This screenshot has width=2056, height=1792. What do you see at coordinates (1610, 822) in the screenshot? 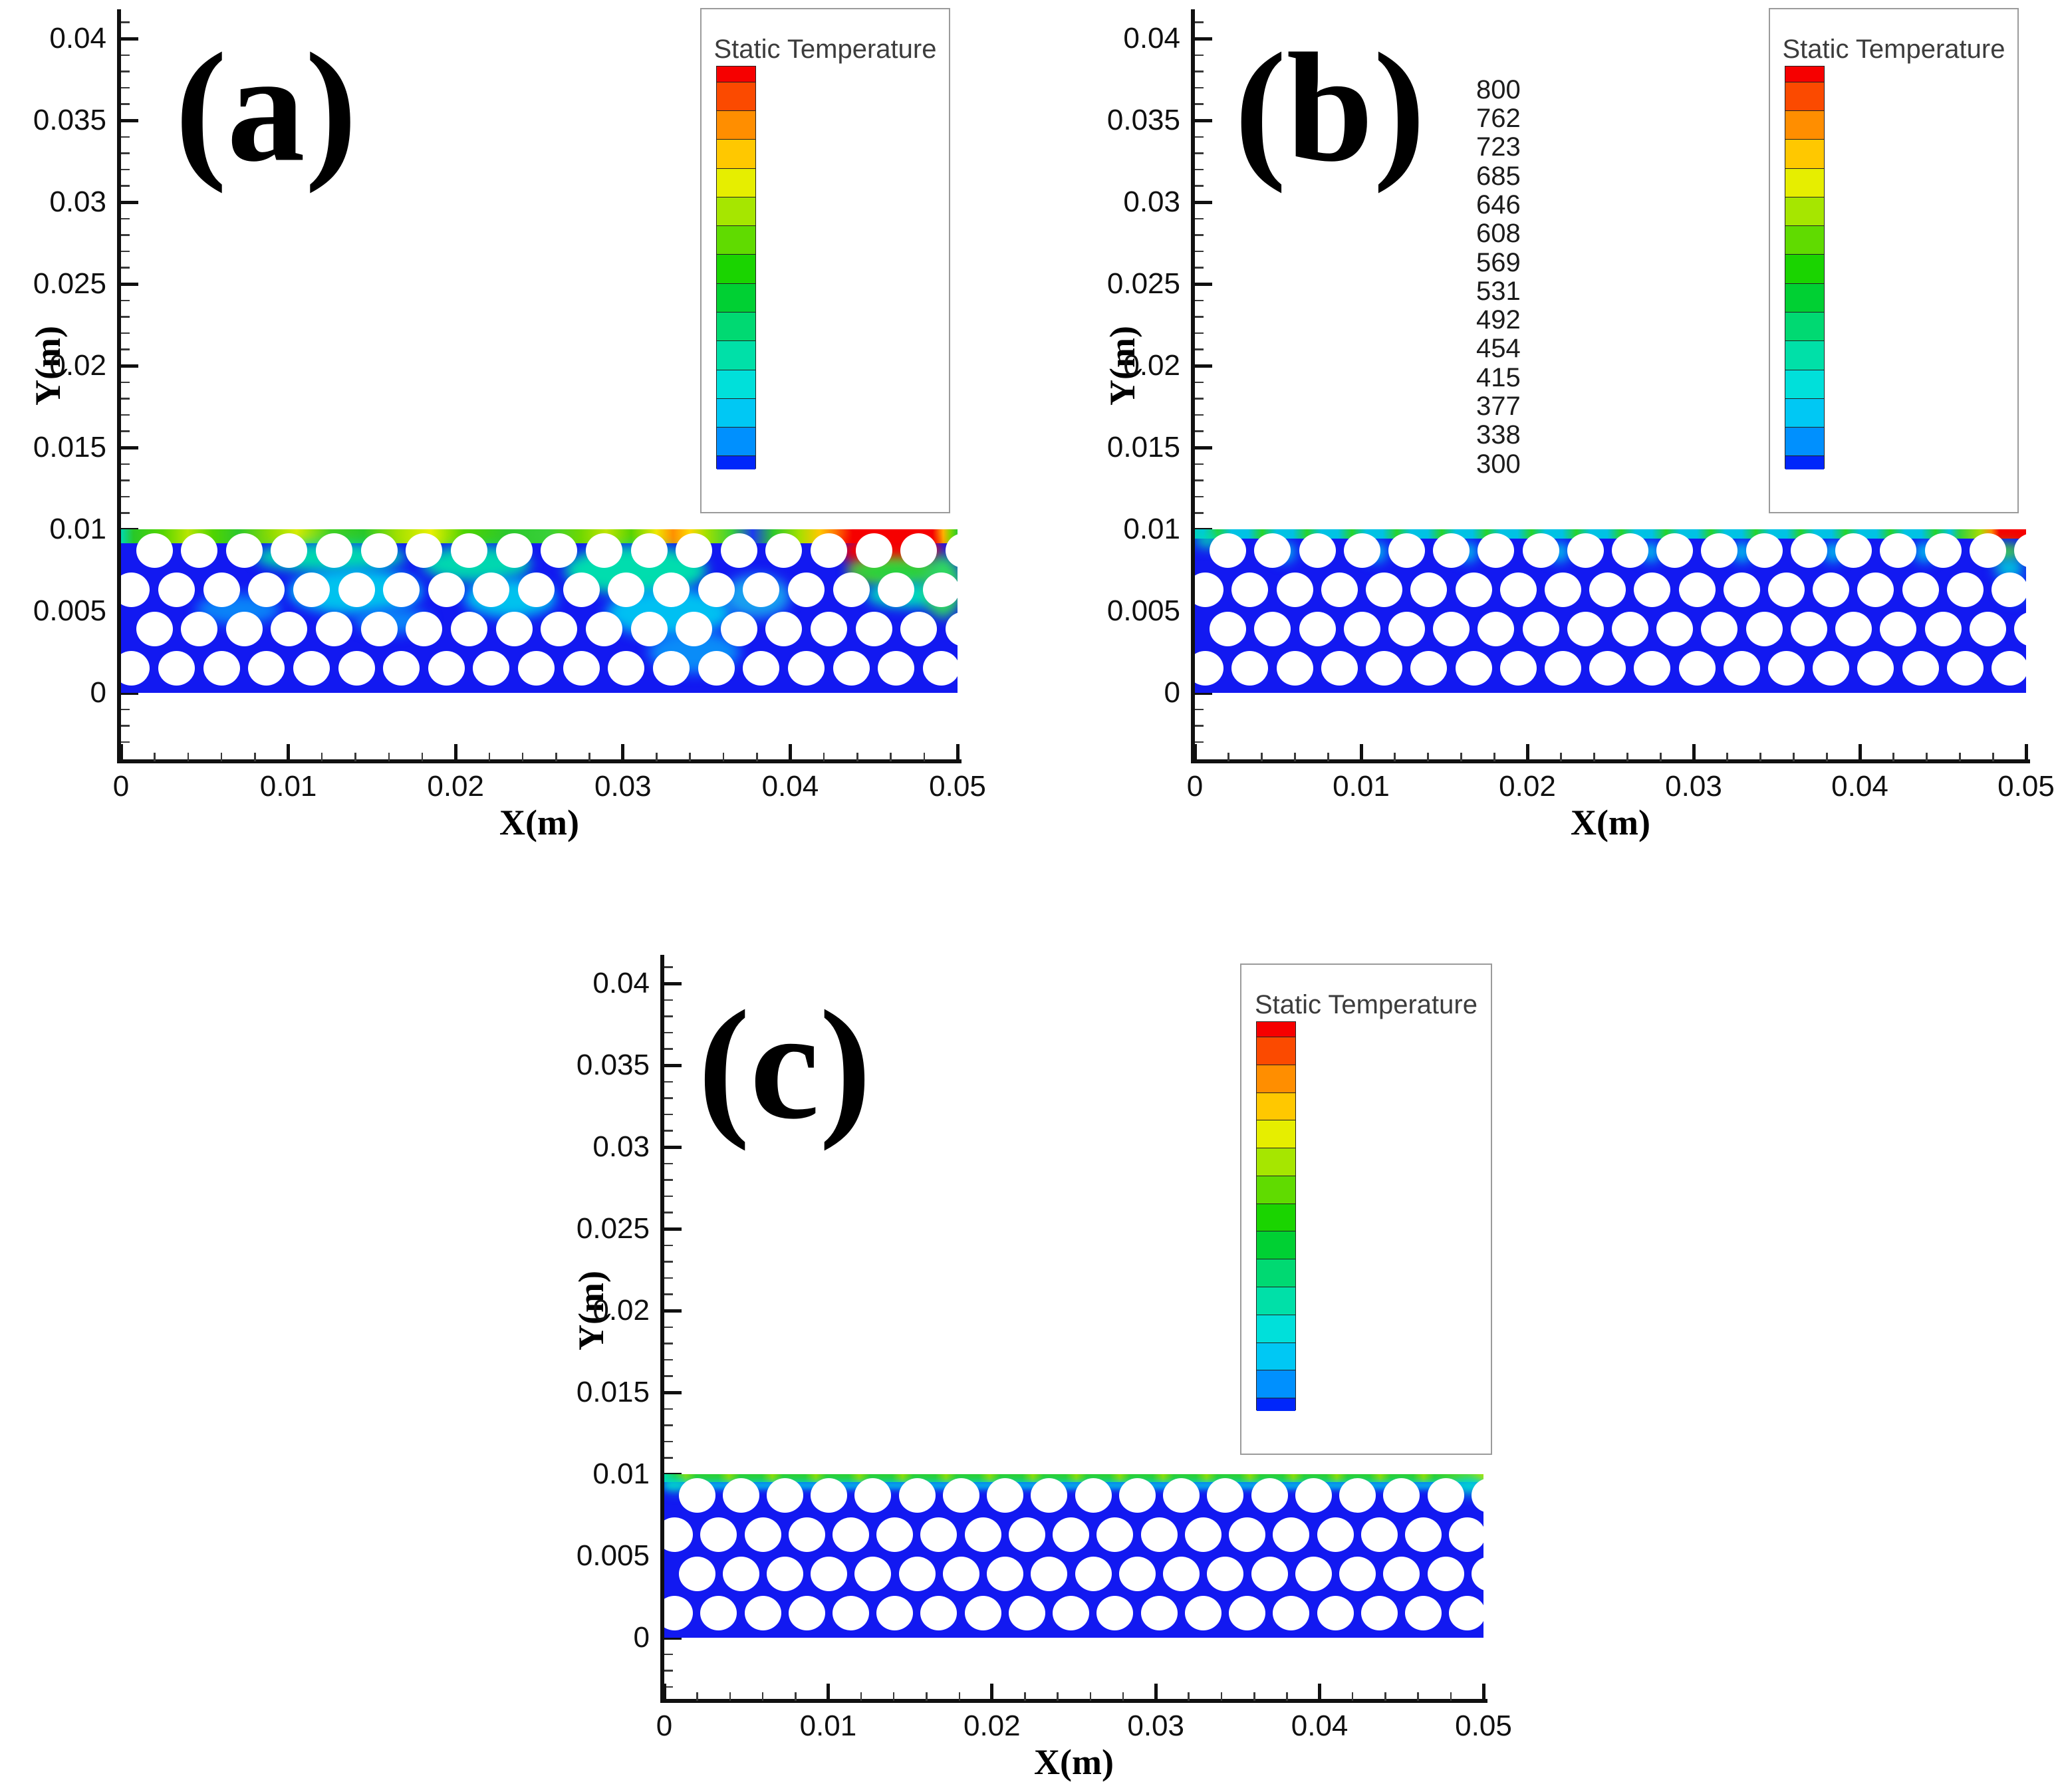
I see `x-axis-title: X(m)` at bounding box center [1610, 822].